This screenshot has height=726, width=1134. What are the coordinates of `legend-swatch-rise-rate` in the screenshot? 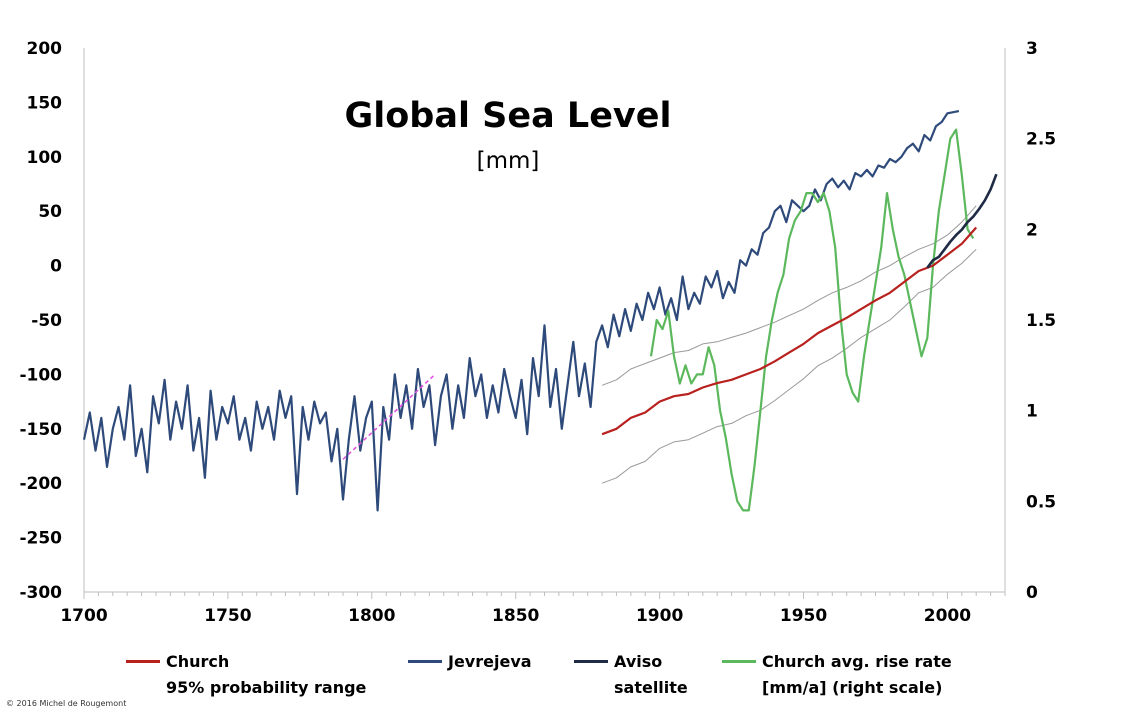 It's located at (739, 661).